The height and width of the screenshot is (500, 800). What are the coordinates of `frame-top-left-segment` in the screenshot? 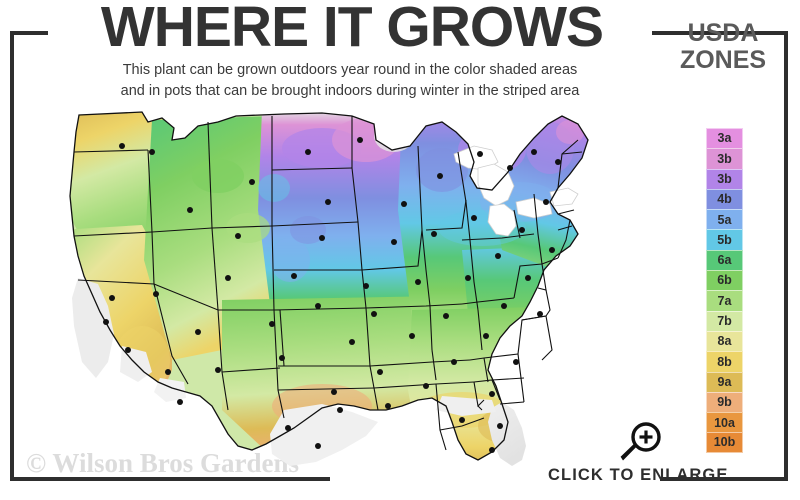 It's located at (29, 33).